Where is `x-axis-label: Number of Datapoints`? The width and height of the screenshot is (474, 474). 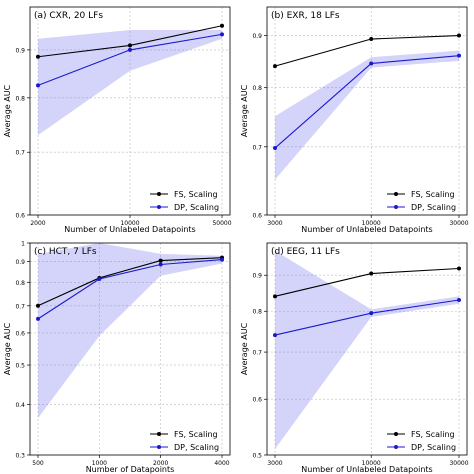
x-axis-label: Number of Datapoints is located at coordinates (130, 469).